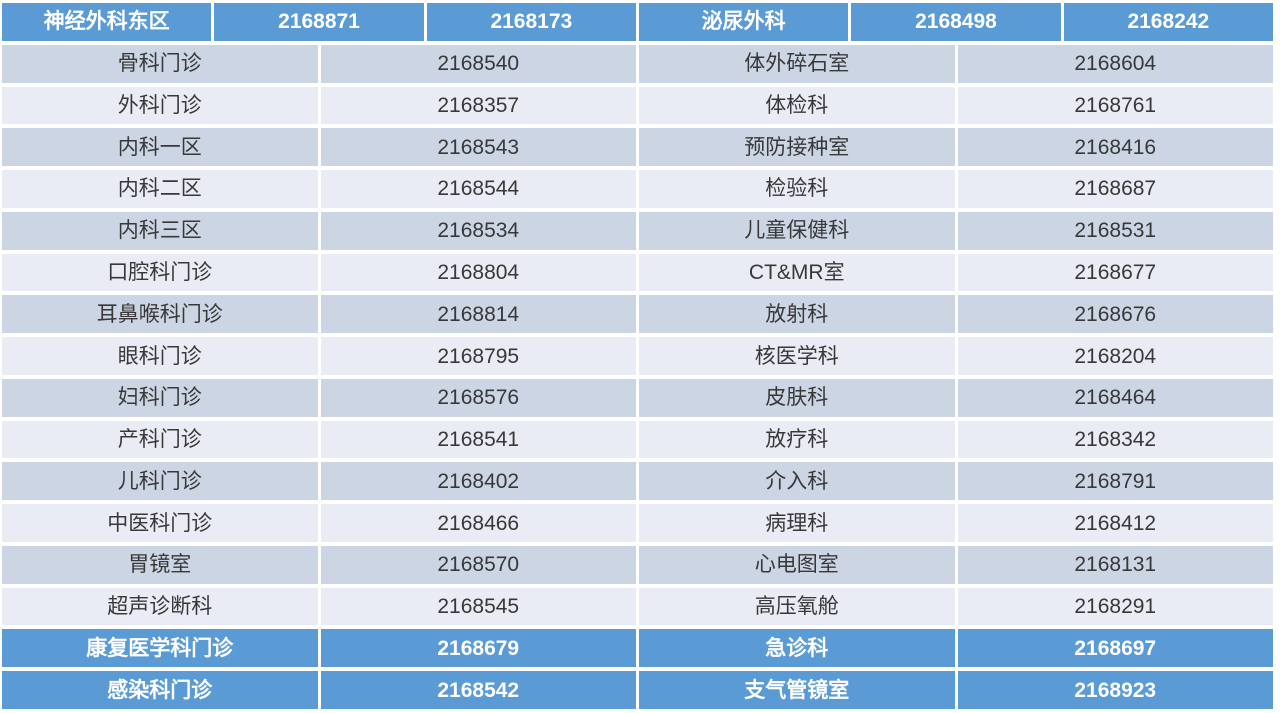  What do you see at coordinates (797, 230) in the screenshot?
I see `department-cell: 儿童保健科` at bounding box center [797, 230].